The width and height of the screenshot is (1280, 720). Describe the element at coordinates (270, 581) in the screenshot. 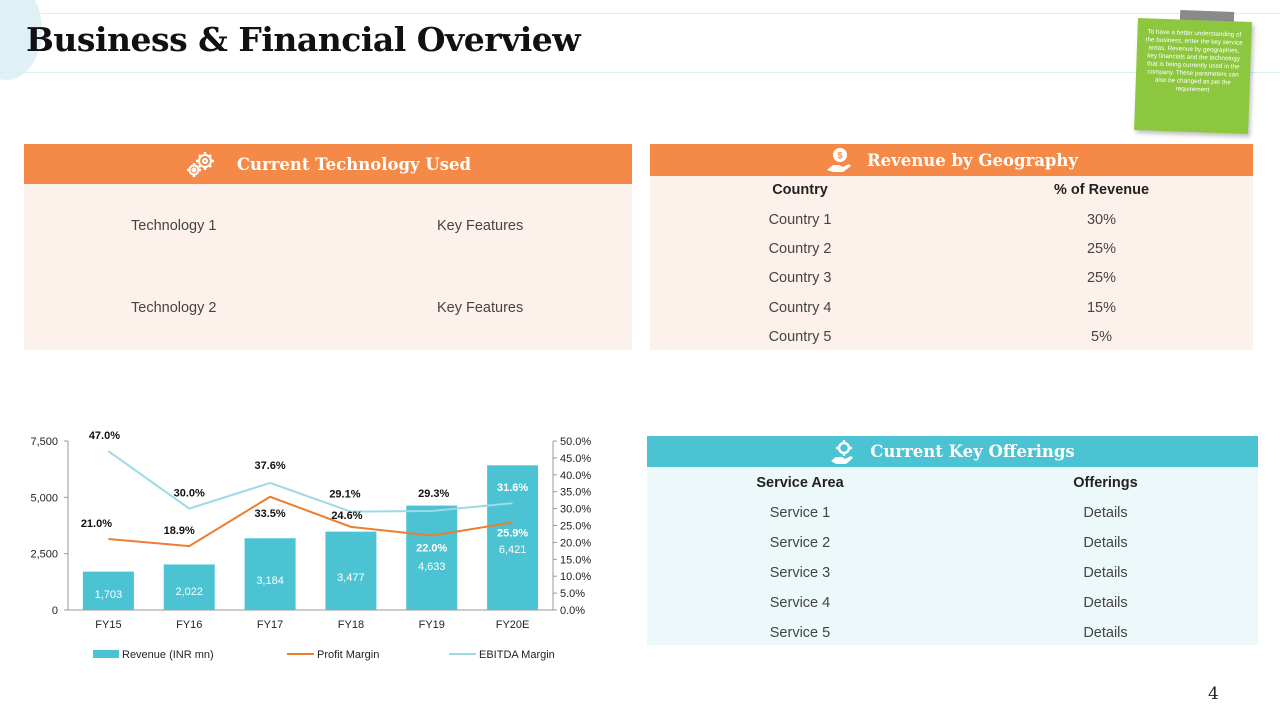

I see `revenue-bar-label: 3,184` at that location.